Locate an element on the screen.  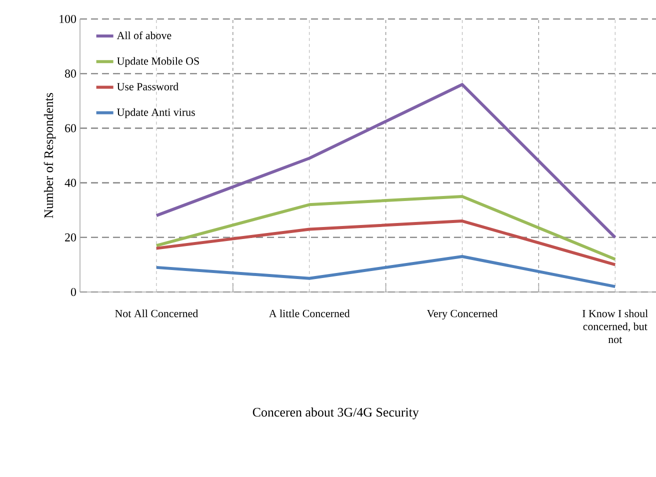
x-tick-label: Not All Concerned is located at coordinates (156, 314).